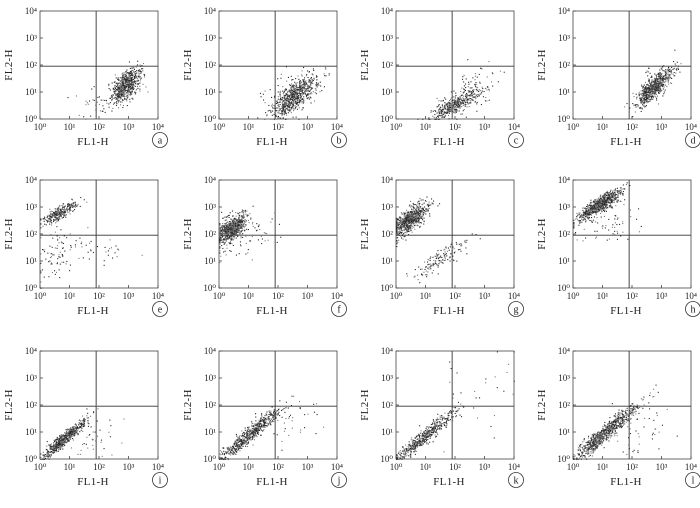  I want to click on x-tick-label: 10², so click(278, 296).